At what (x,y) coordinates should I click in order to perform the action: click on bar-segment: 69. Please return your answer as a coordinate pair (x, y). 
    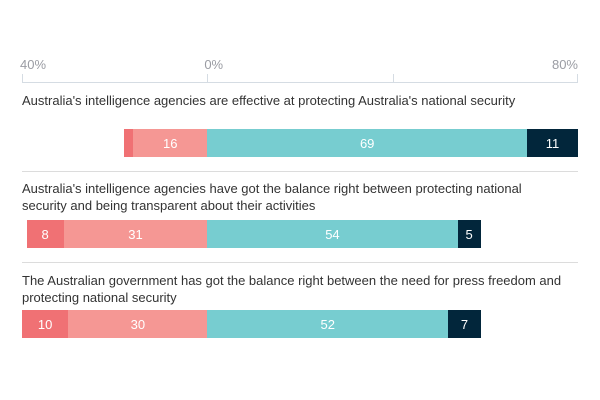
    Looking at the image, I should click on (367, 143).